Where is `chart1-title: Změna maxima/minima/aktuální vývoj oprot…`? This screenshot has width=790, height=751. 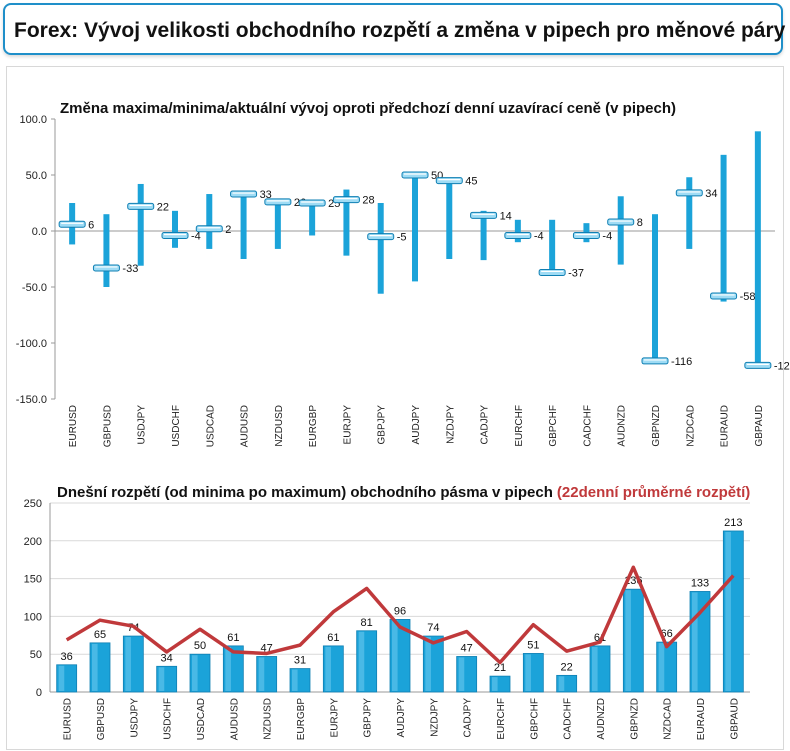 chart1-title: Změna maxima/minima/aktuální vývoj oprot… is located at coordinates (368, 108).